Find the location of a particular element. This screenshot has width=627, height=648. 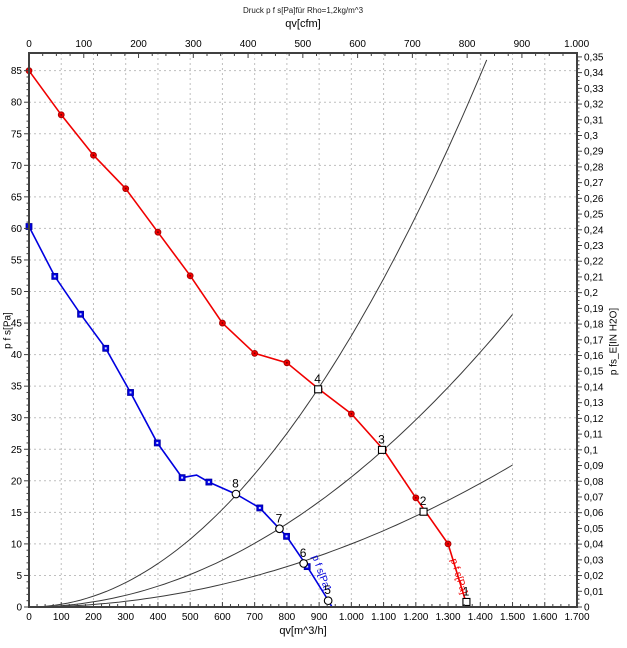

right-tick-label: 0,19 is located at coordinates (594, 309).